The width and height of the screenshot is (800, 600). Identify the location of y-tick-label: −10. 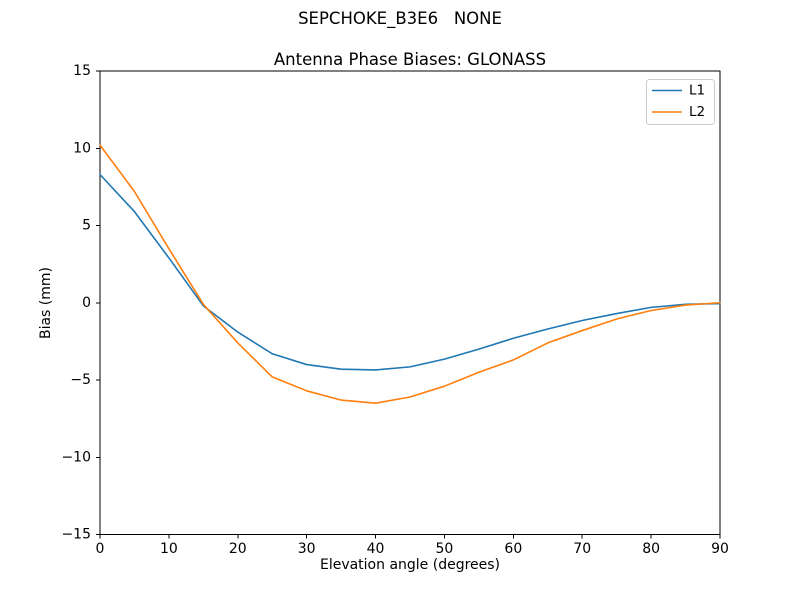
(76, 457).